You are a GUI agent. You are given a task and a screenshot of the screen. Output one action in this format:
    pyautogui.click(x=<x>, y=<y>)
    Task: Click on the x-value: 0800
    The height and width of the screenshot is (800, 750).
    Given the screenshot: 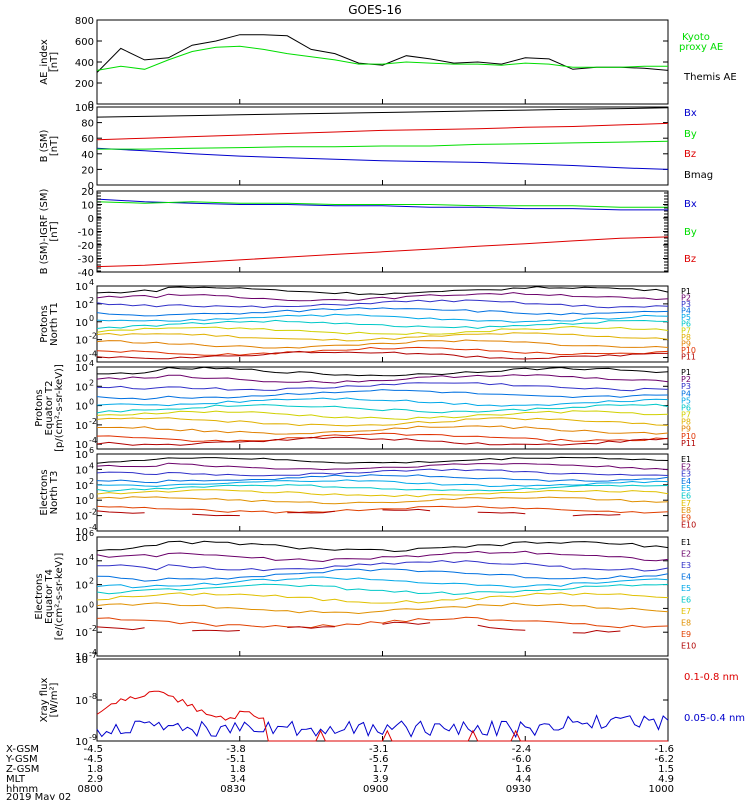 What is the action you would take?
    pyautogui.click(x=90, y=789)
    